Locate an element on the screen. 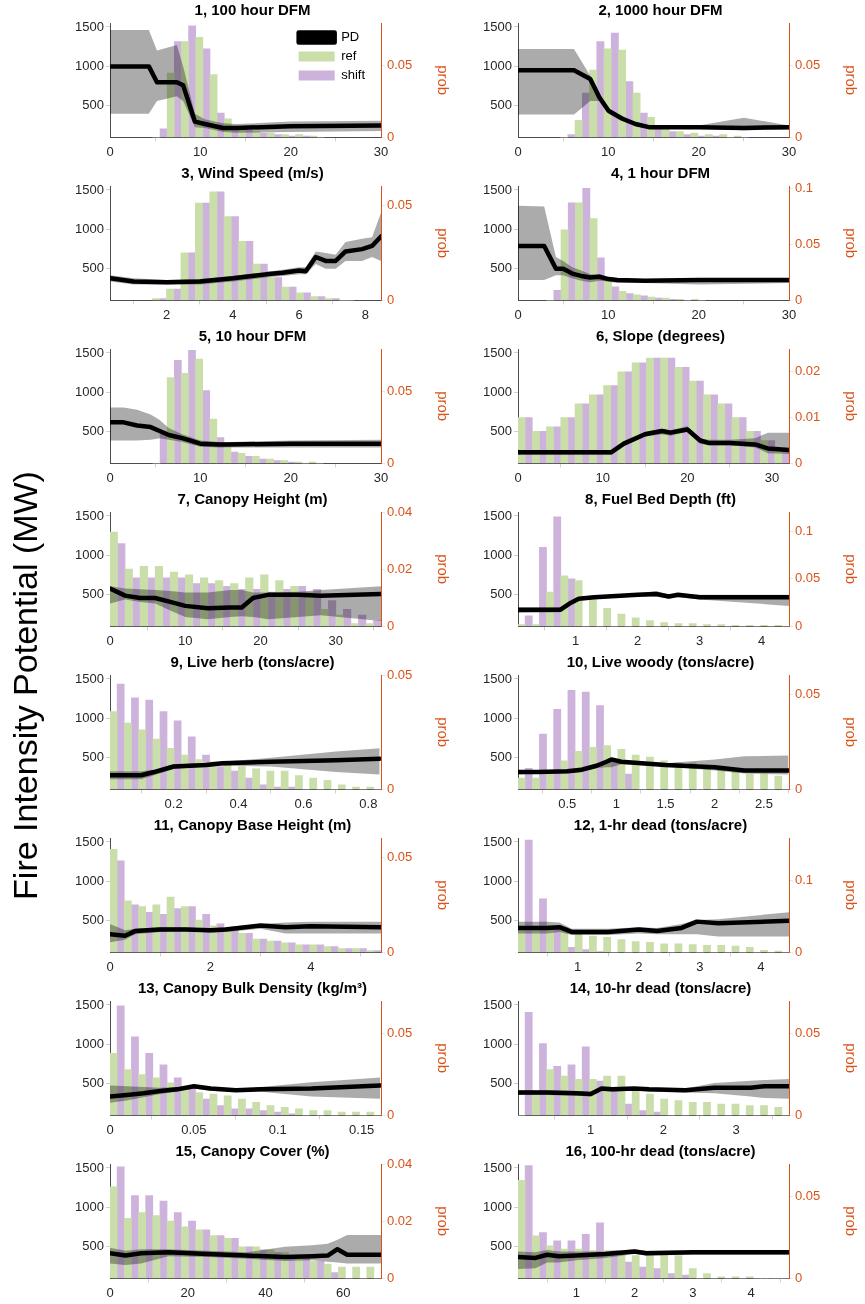 The width and height of the screenshot is (865, 1304). x-tick-label: 40 is located at coordinates (265, 1292).